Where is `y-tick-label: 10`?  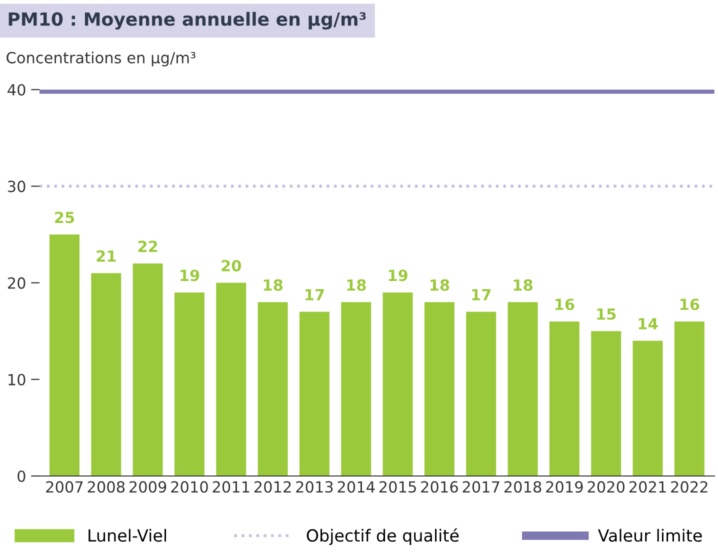 y-tick-label: 10 is located at coordinates (17, 380).